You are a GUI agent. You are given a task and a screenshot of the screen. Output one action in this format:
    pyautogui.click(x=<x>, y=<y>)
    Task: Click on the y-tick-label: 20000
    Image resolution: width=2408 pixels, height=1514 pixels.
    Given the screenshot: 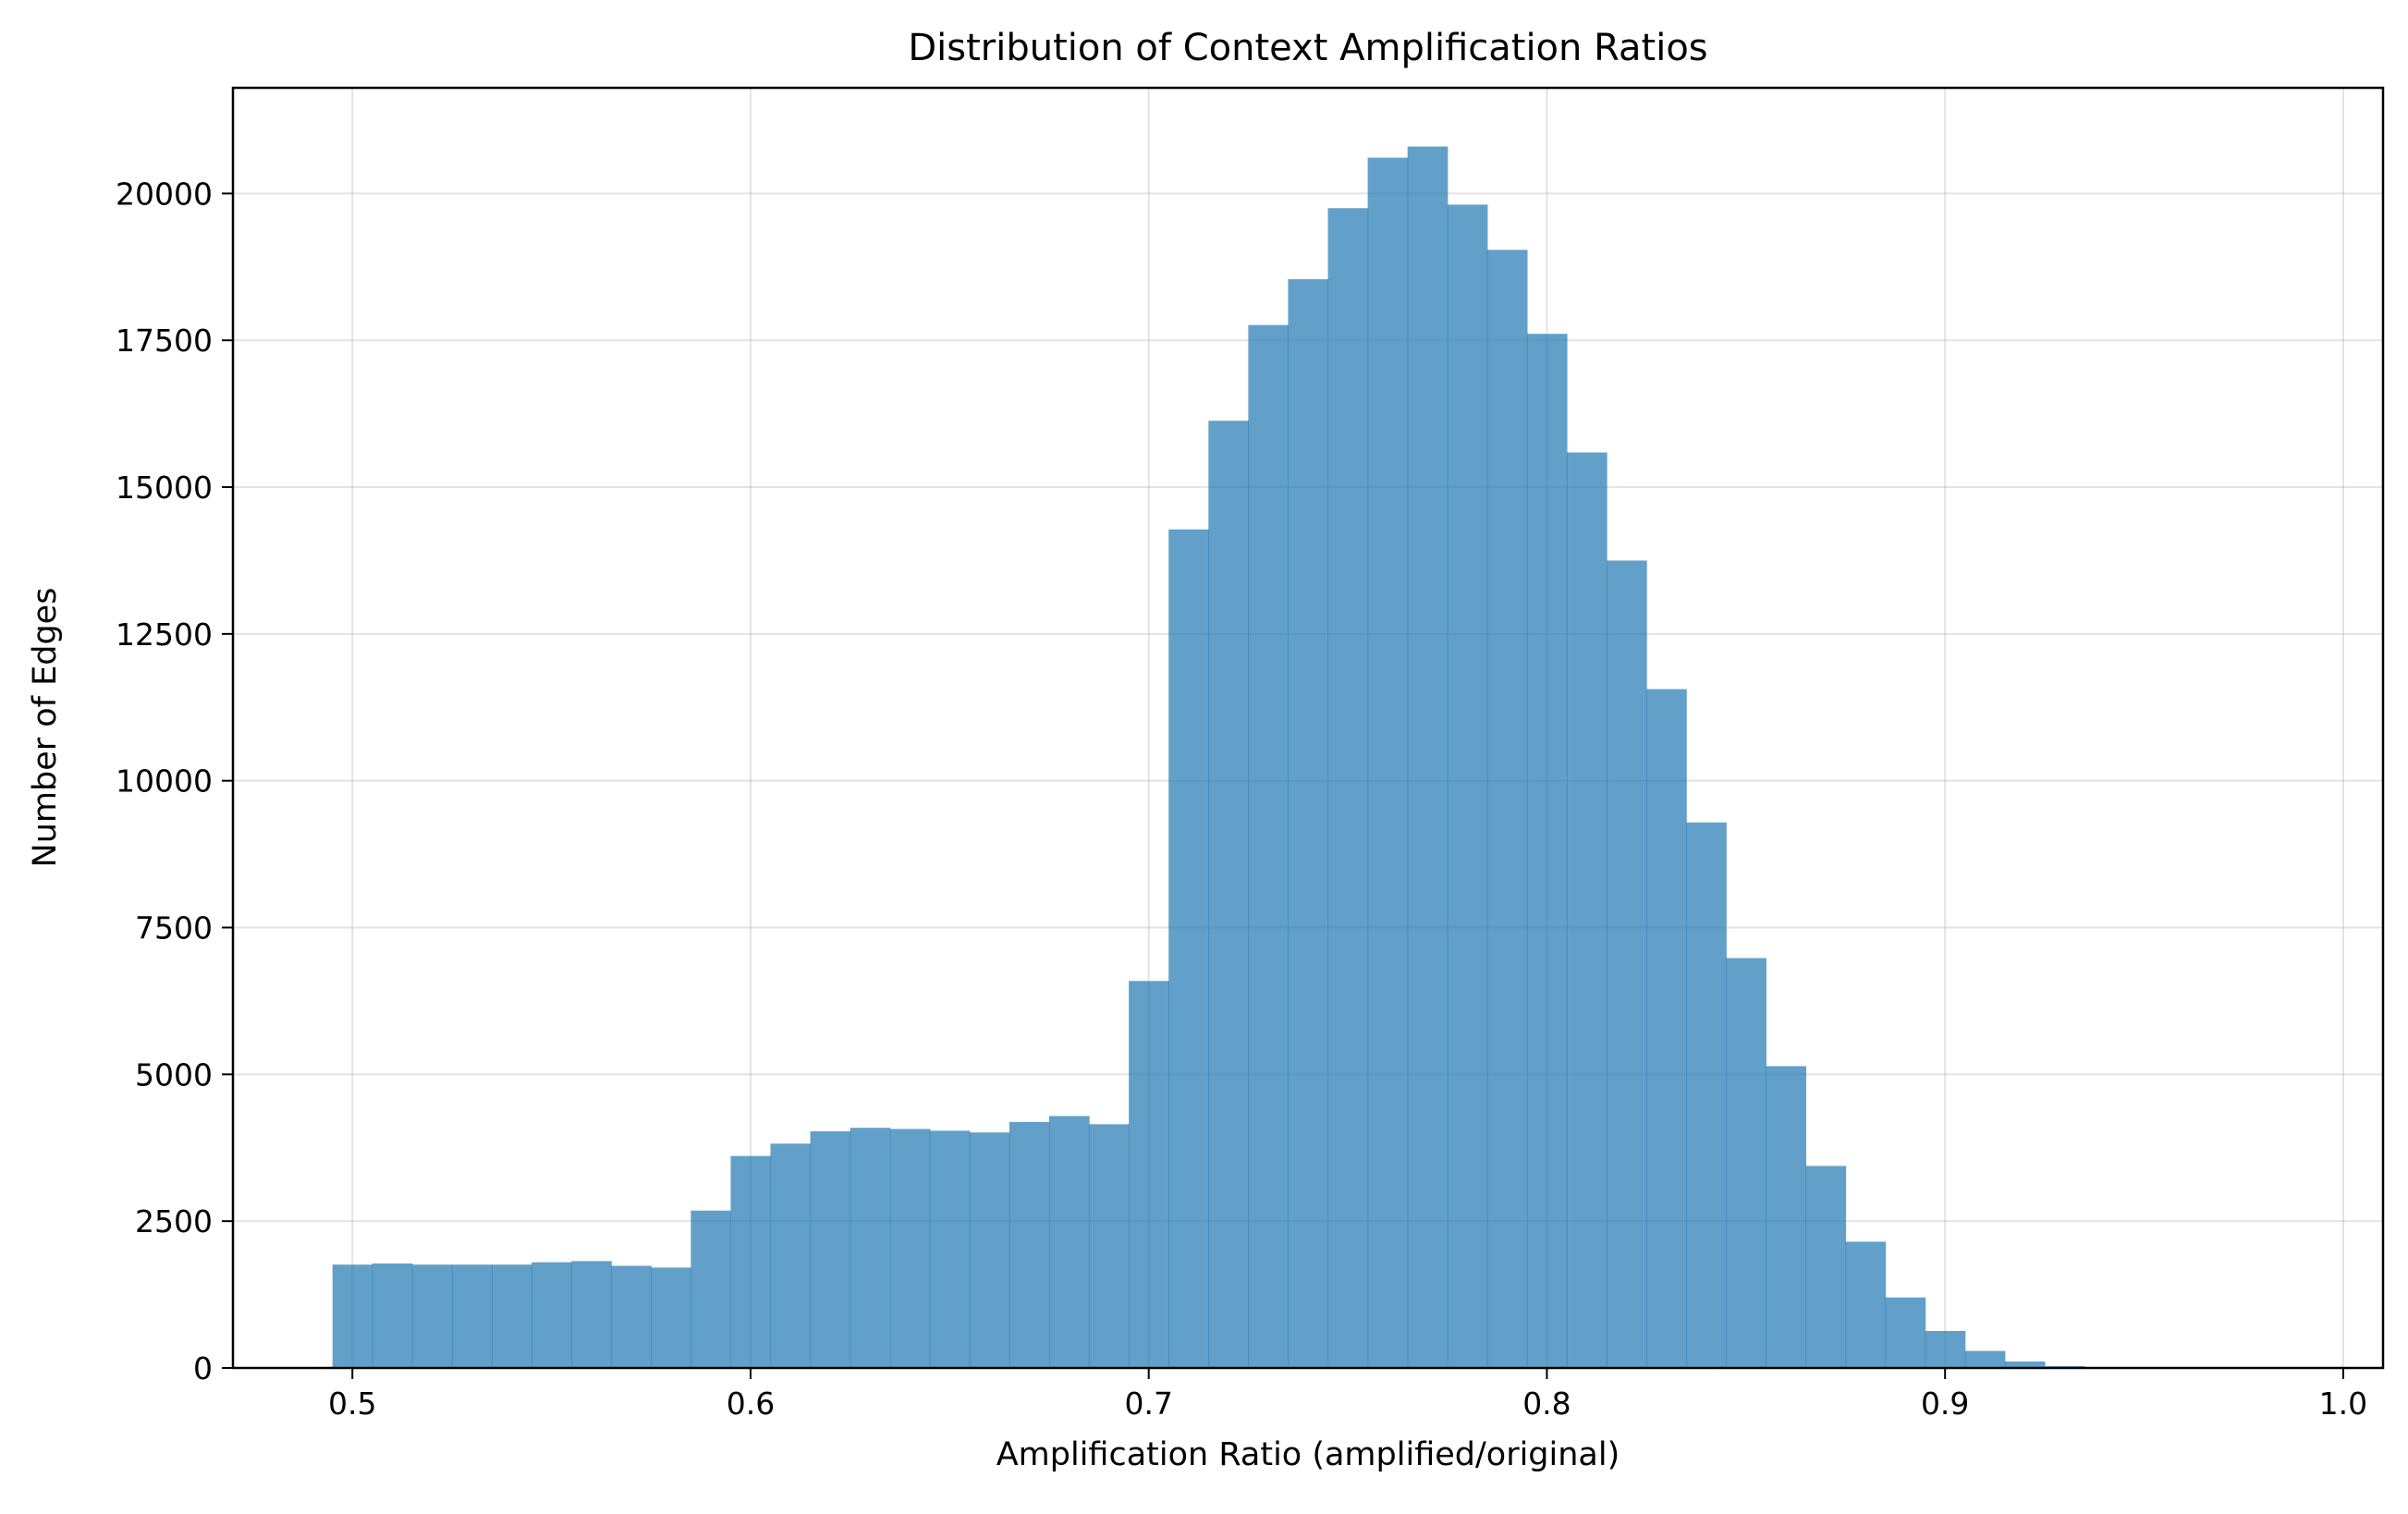 What is the action you would take?
    pyautogui.click(x=164, y=194)
    